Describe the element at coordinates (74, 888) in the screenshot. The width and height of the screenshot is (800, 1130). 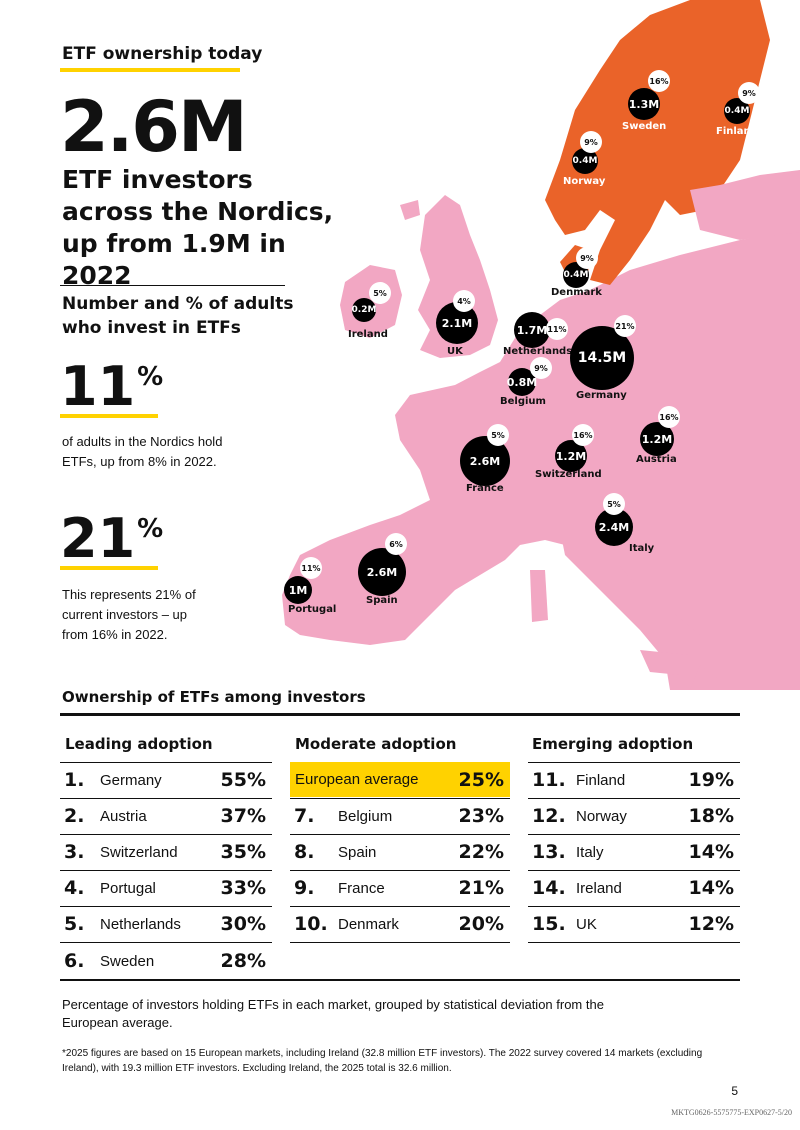
I see `rank: 4.` at that location.